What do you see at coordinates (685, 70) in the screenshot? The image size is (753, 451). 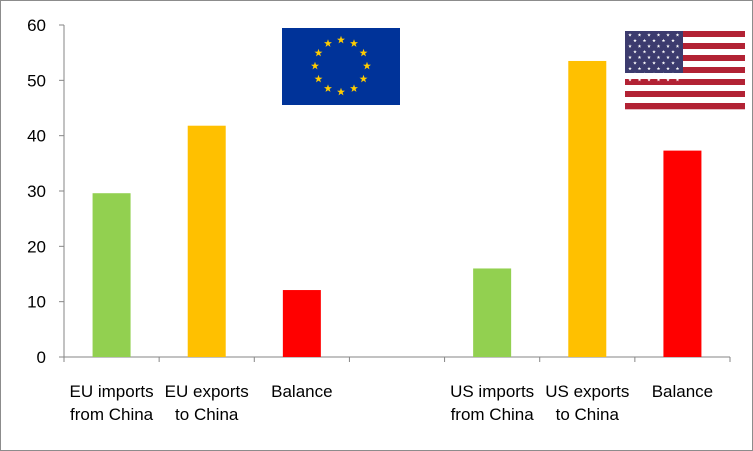 I see `us-flag-stripes` at bounding box center [685, 70].